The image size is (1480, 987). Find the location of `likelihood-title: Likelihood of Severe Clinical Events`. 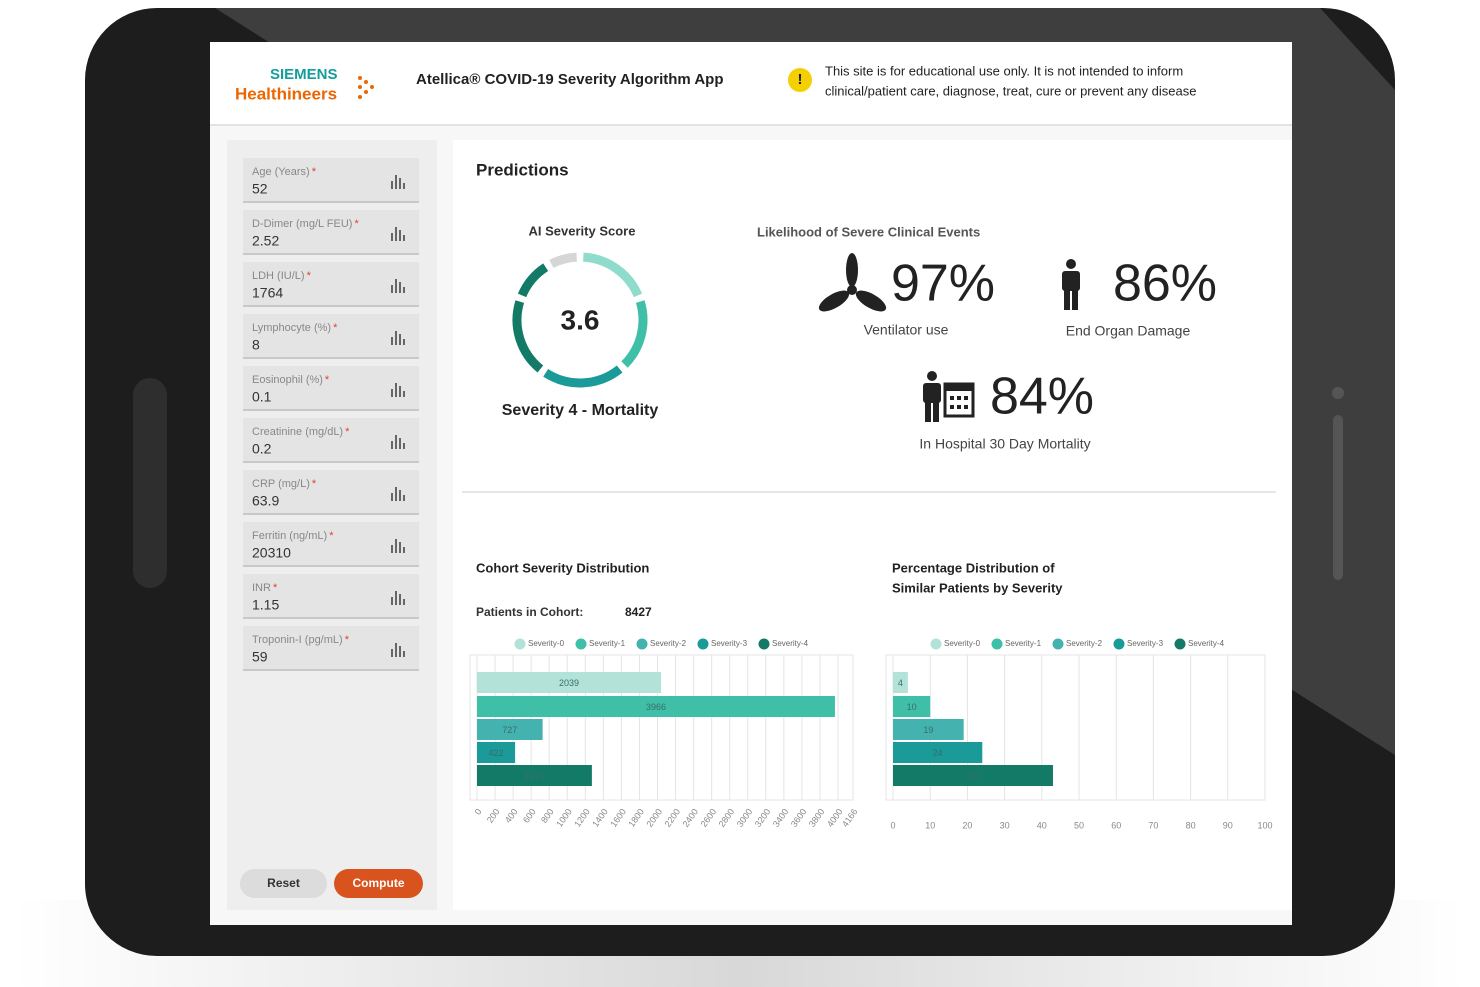

likelihood-title: Likelihood of Severe Clinical Events is located at coordinates (868, 231).